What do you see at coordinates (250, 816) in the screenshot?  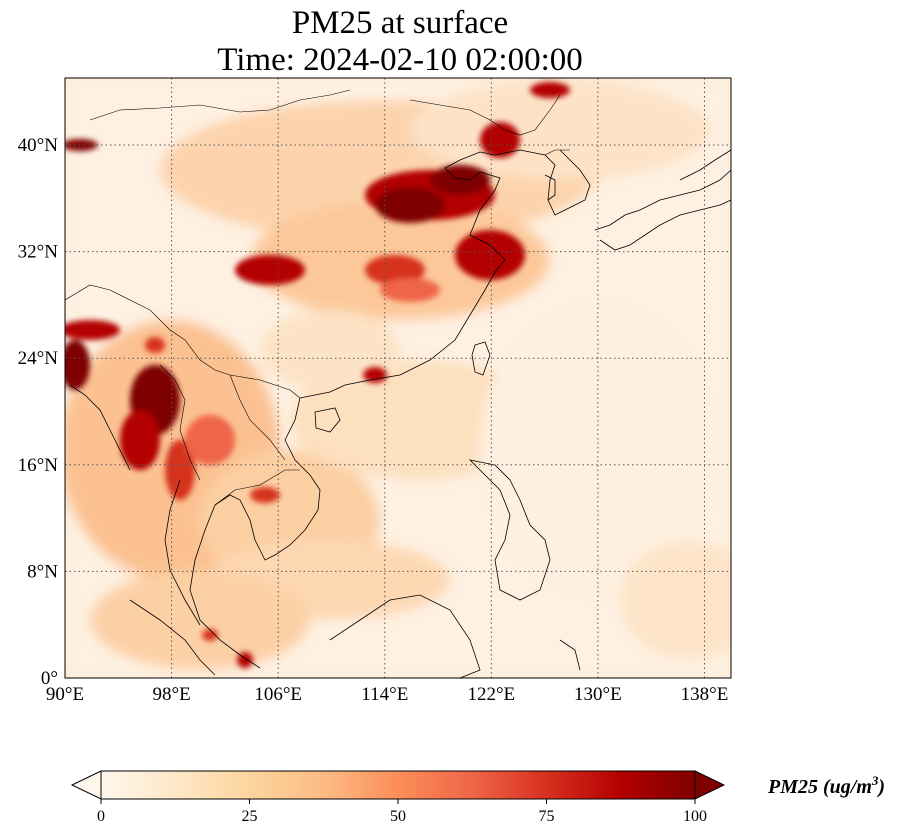 I see `colorbar-tick-label: 25` at bounding box center [250, 816].